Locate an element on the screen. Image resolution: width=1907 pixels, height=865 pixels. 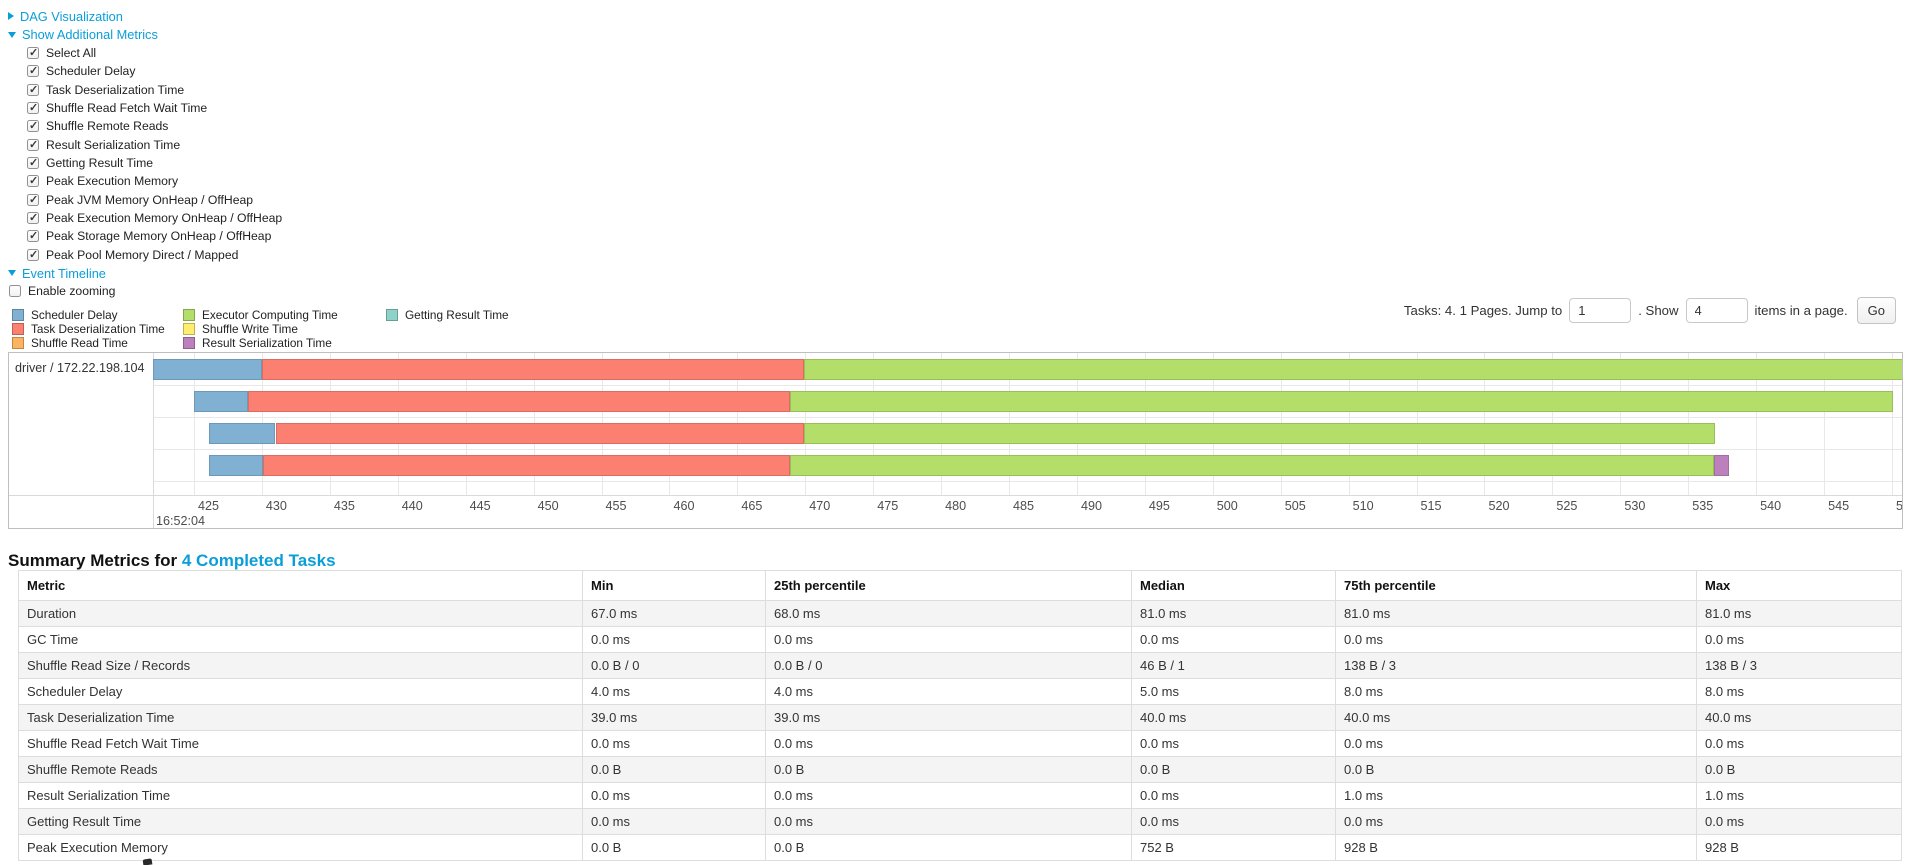
metric-checkbox-scheduler-delay is located at coordinates (33, 71).